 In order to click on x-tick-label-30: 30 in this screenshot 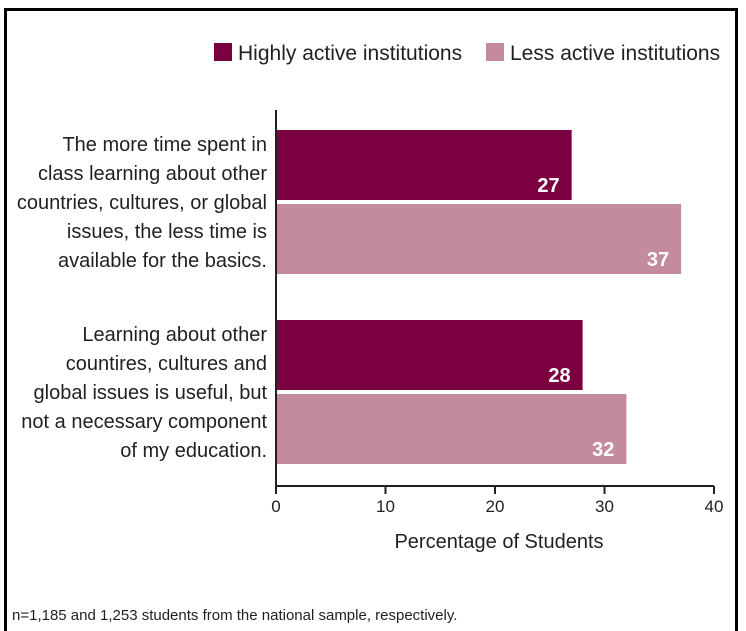, I will do `click(604, 506)`.